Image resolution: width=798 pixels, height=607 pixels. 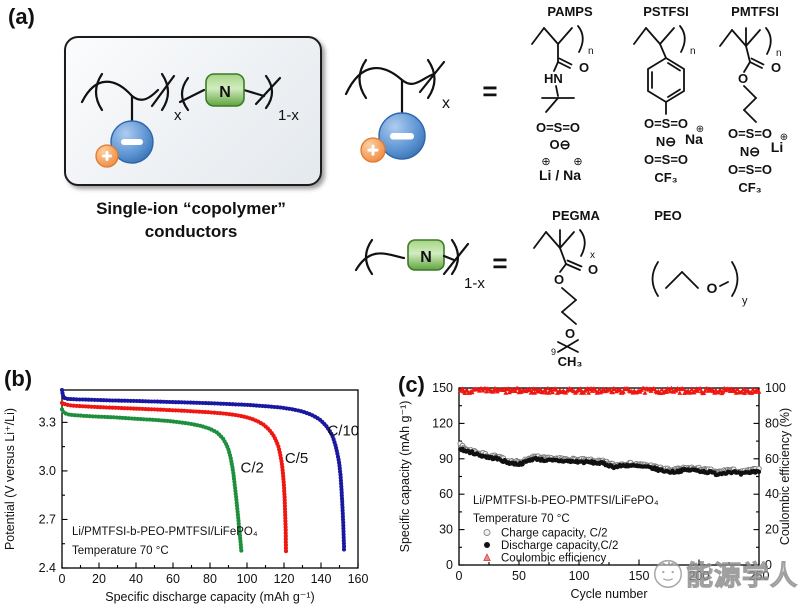 What do you see at coordinates (296, 458) in the screenshot?
I see `curve-label-C/5: C/5` at bounding box center [296, 458].